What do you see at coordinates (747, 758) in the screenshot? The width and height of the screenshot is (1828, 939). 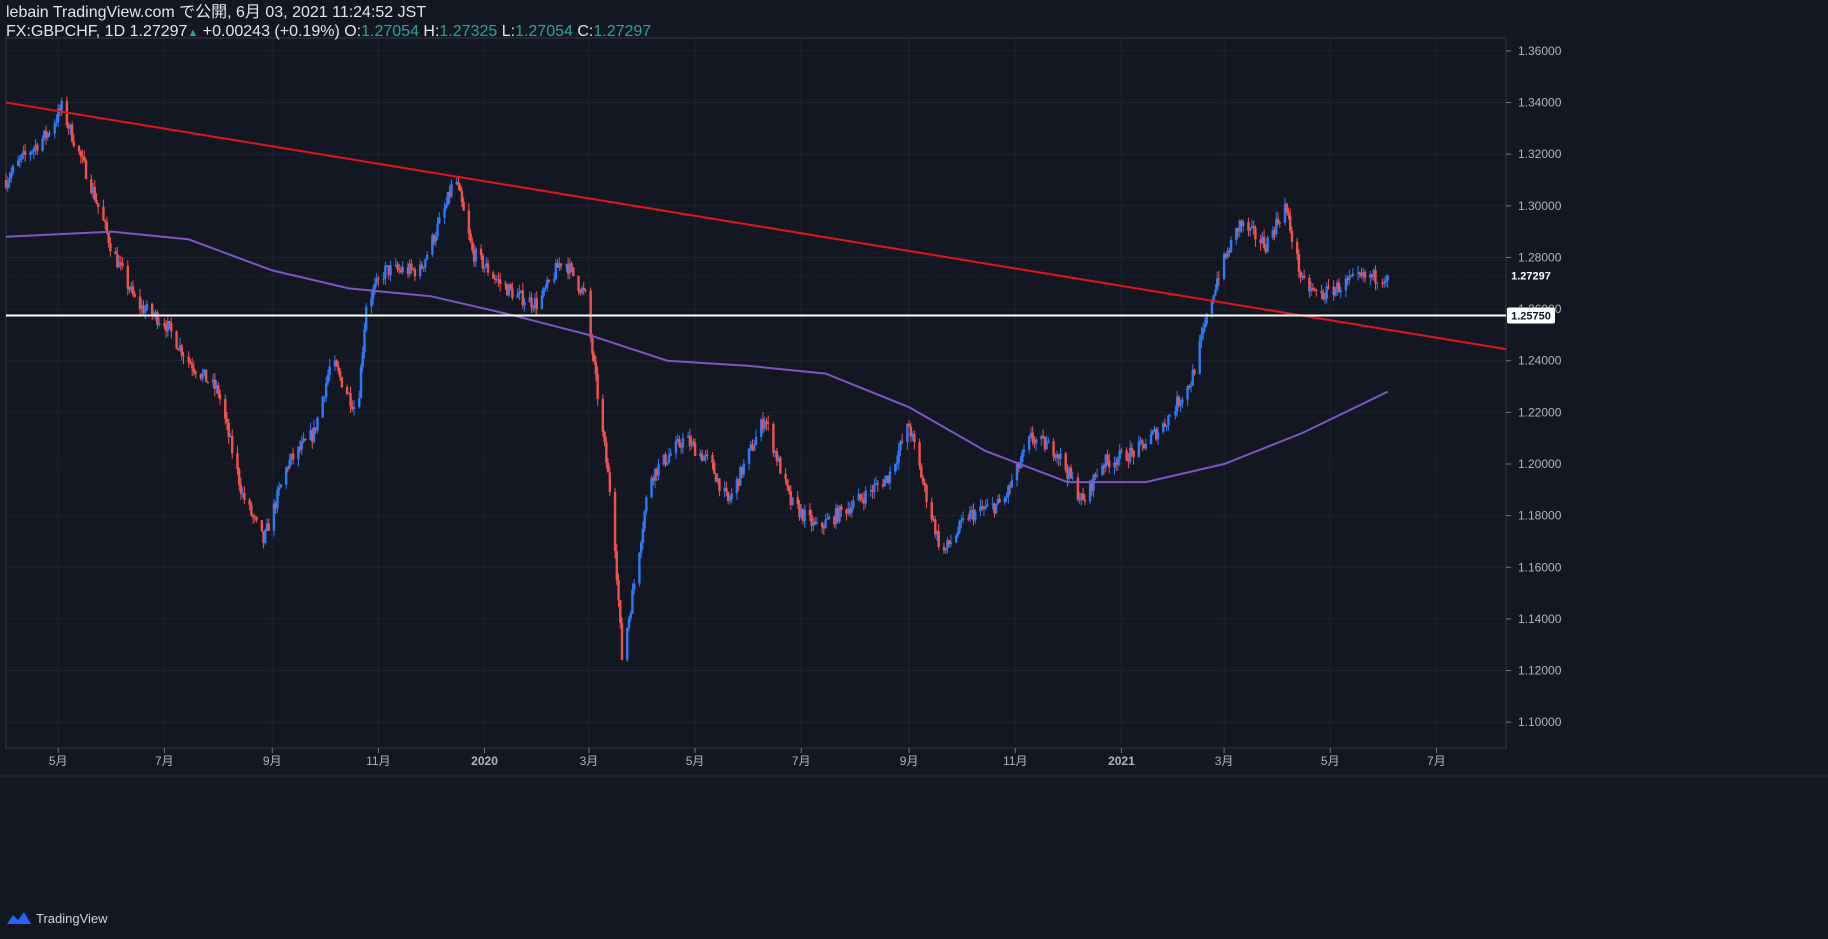 I see `time-axis: 5月 7月 9月 11月 2020 3月 5月 7月 9月 11月 2021 3月 5月 7月` at bounding box center [747, 758].